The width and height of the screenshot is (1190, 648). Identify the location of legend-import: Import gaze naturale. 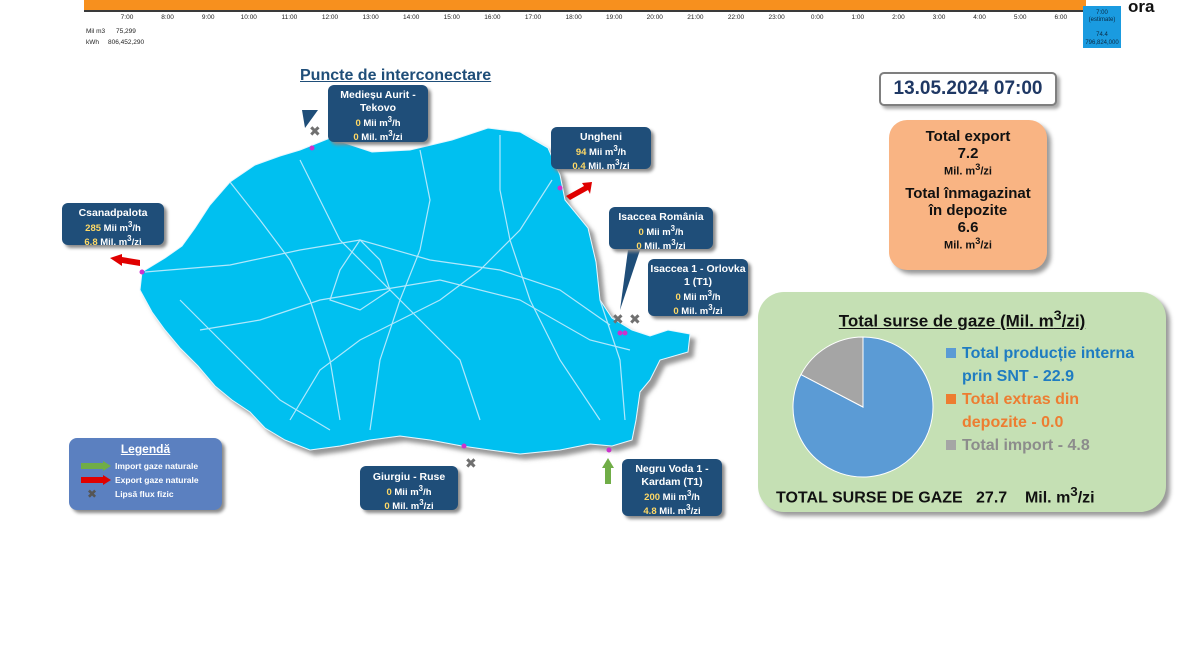
(145, 466).